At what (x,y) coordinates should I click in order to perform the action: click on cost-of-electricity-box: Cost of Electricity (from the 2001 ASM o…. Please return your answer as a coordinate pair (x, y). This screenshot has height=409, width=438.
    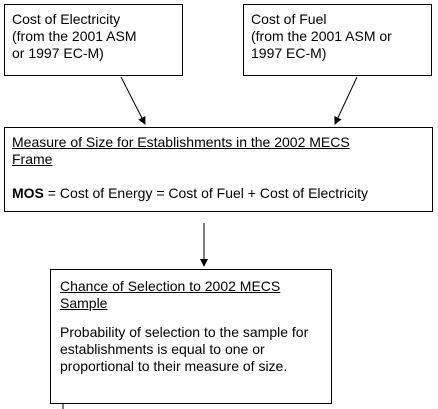
    Looking at the image, I should click on (93, 40).